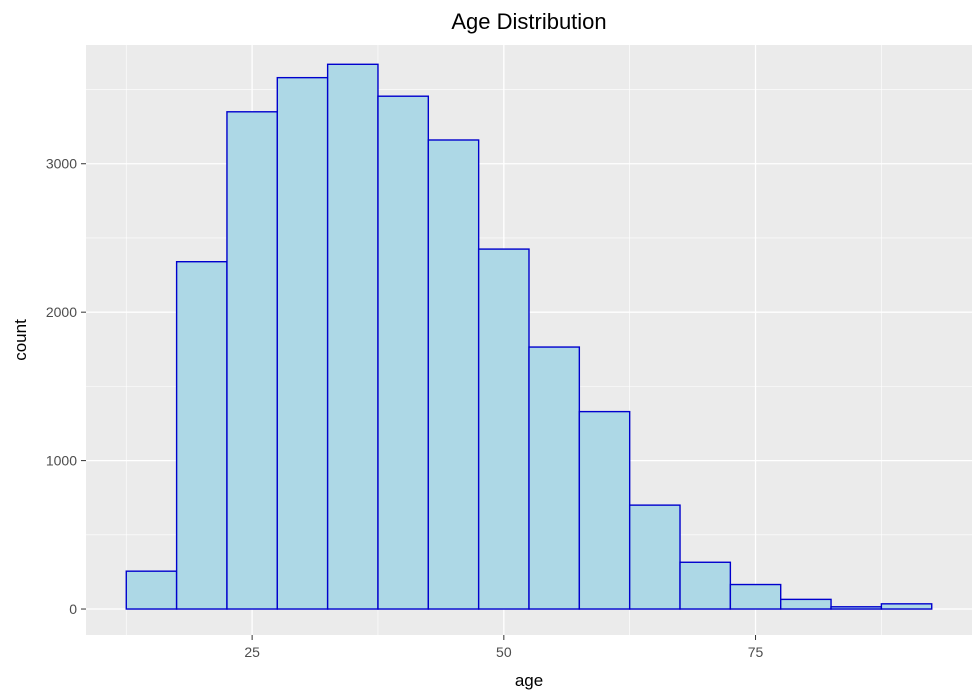 The image size is (980, 700). I want to click on x-axis-title: age, so click(529, 680).